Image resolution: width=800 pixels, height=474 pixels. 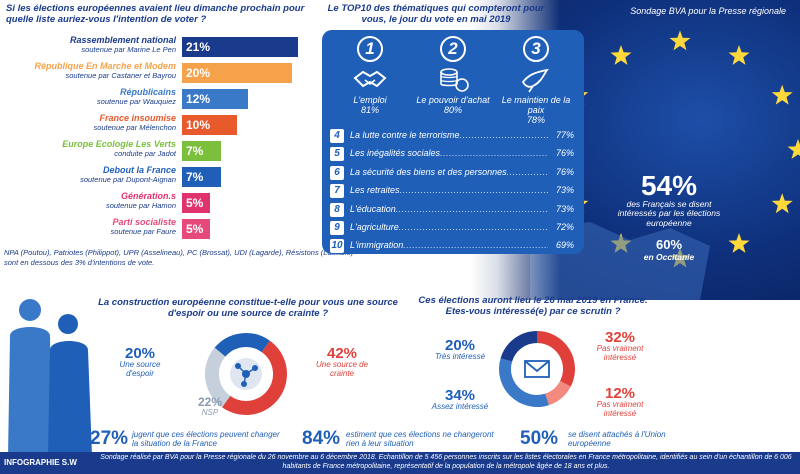 What do you see at coordinates (377, 245) in the screenshot?
I see `rank-label: L'immigration` at bounding box center [377, 245].